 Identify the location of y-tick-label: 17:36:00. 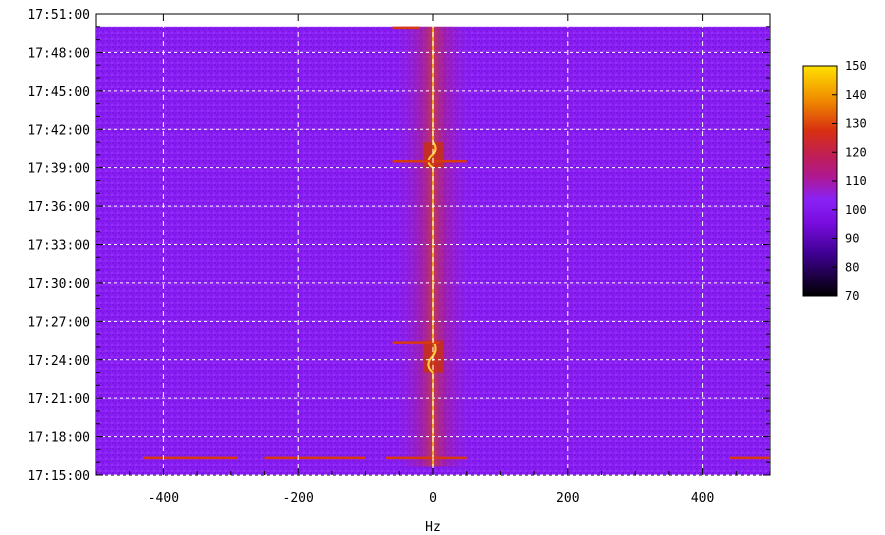
(58, 207).